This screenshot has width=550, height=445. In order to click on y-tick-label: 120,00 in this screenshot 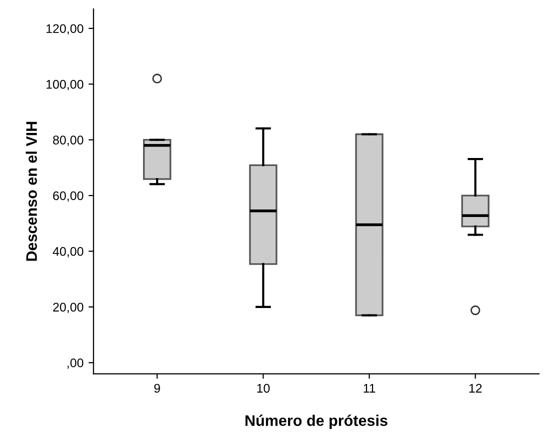, I will do `click(65, 29)`.